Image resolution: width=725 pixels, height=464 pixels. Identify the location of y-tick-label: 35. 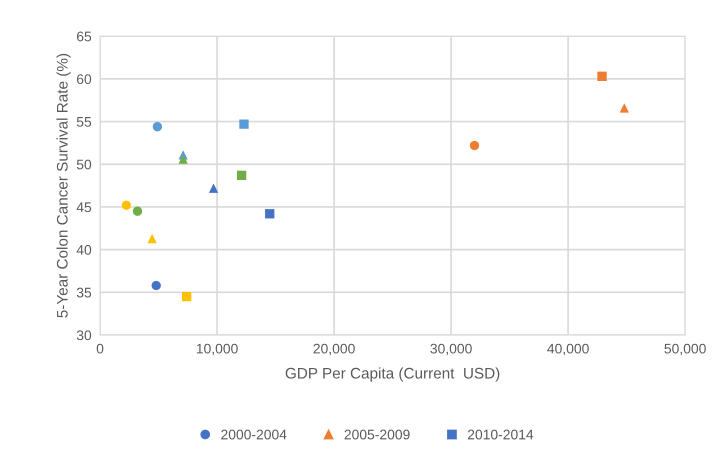
(84, 293).